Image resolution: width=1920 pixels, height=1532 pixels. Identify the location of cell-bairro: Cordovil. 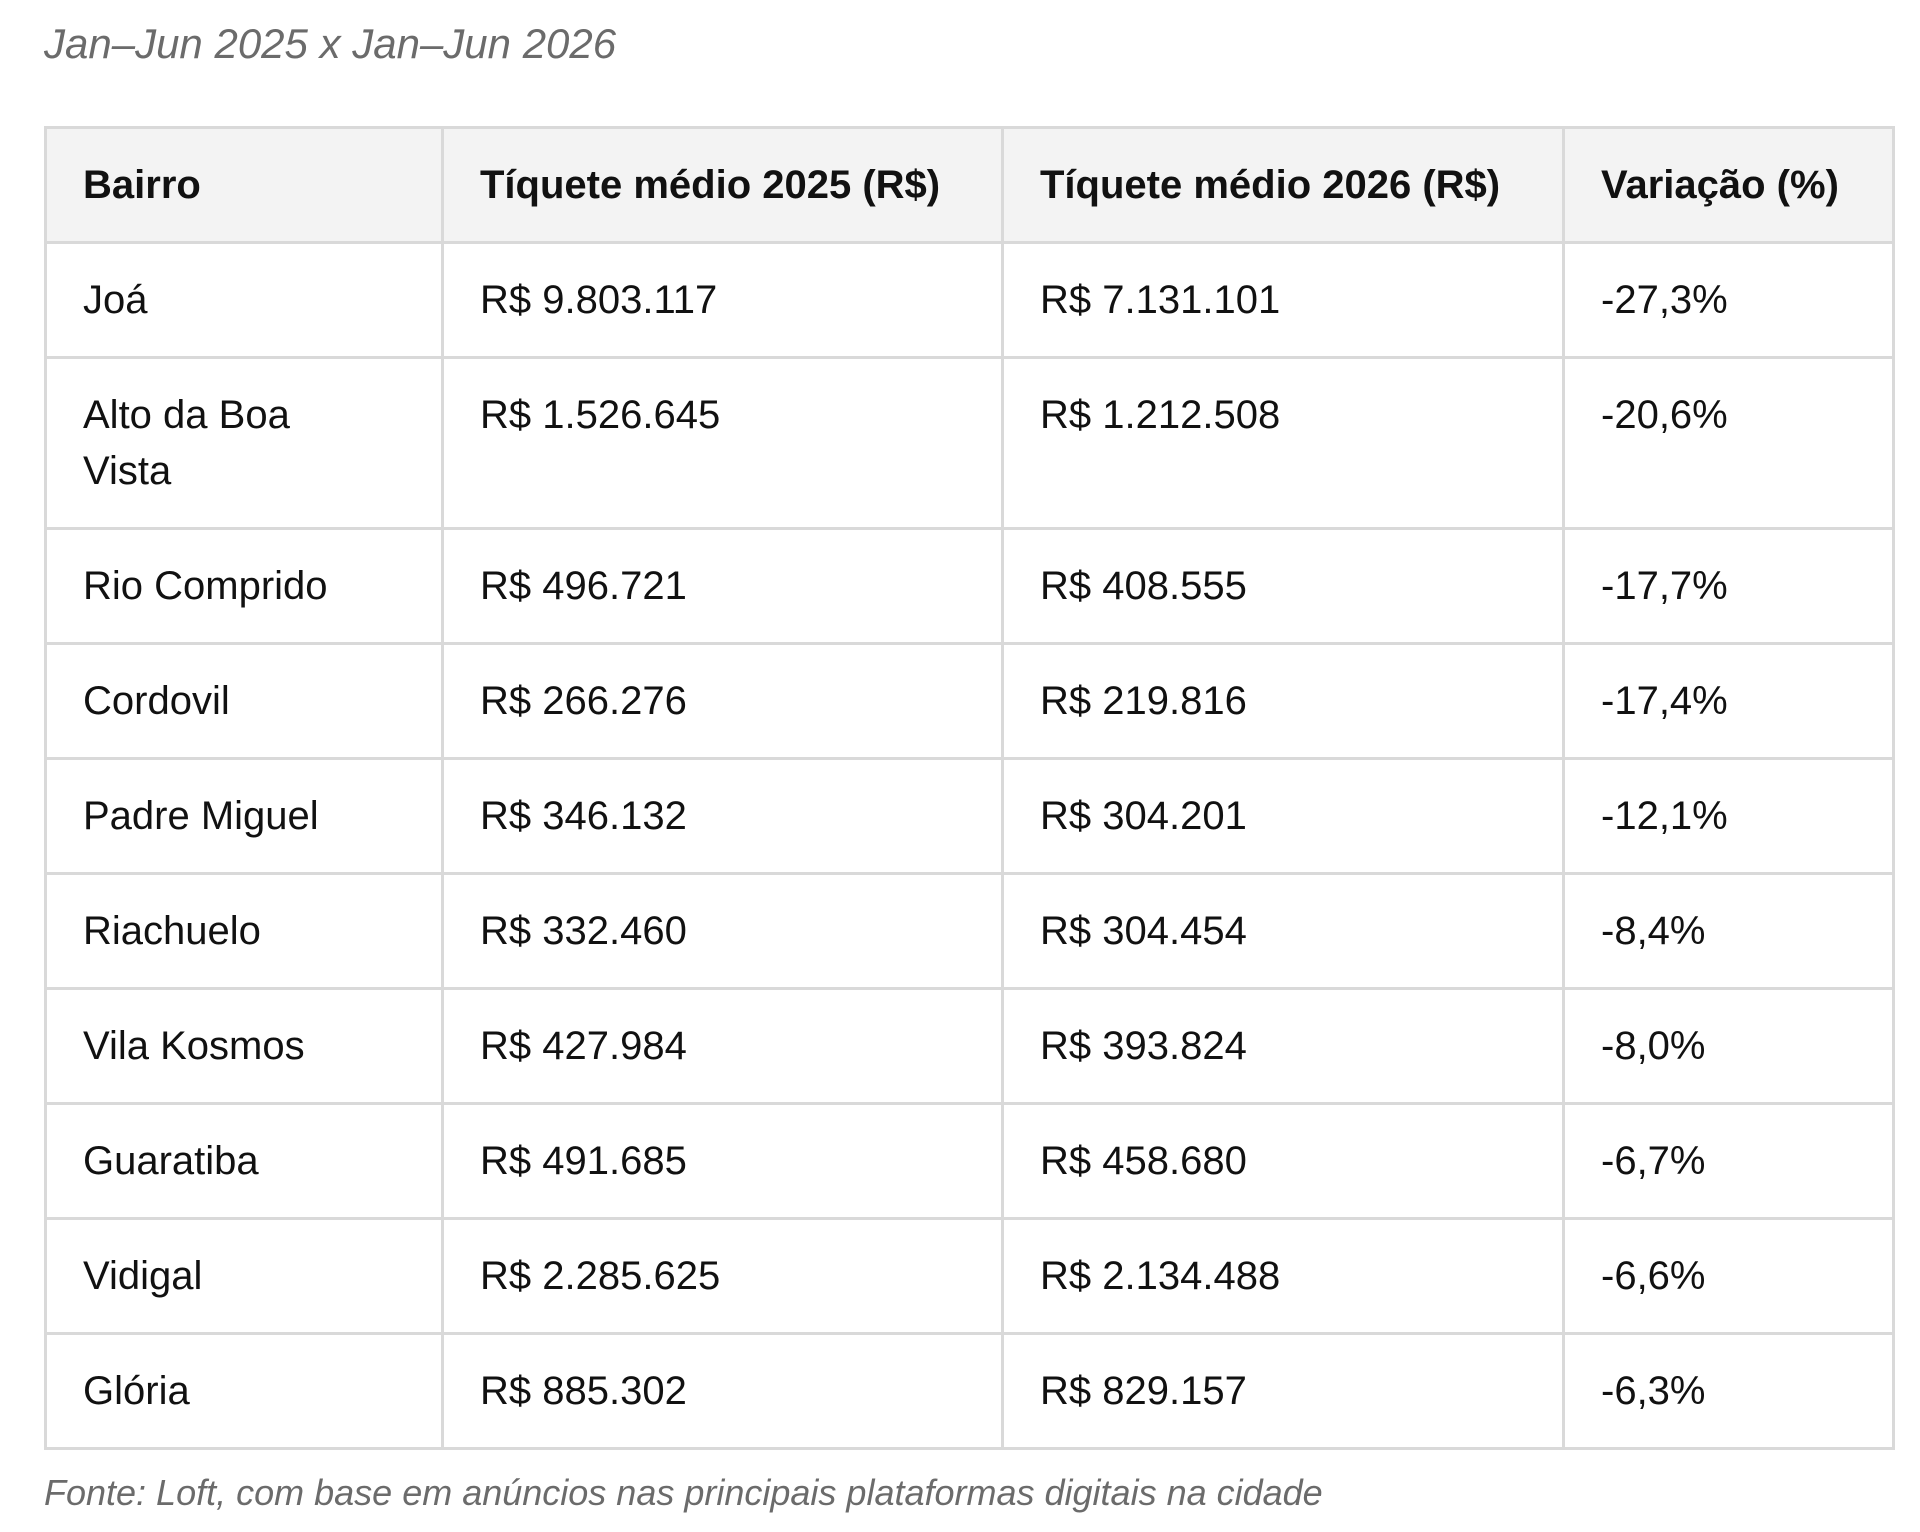
(244, 701).